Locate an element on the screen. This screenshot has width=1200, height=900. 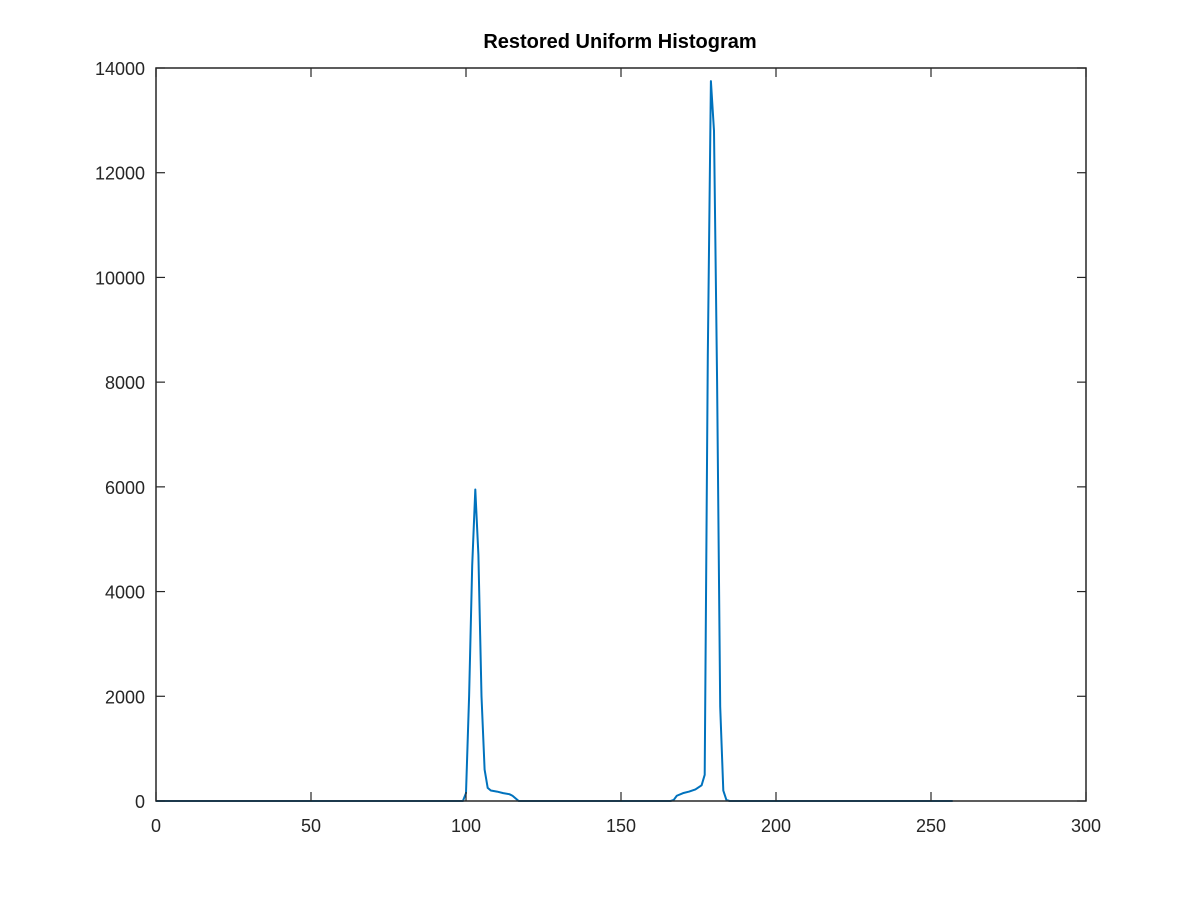
y-tick-label: 0 is located at coordinates (140, 802).